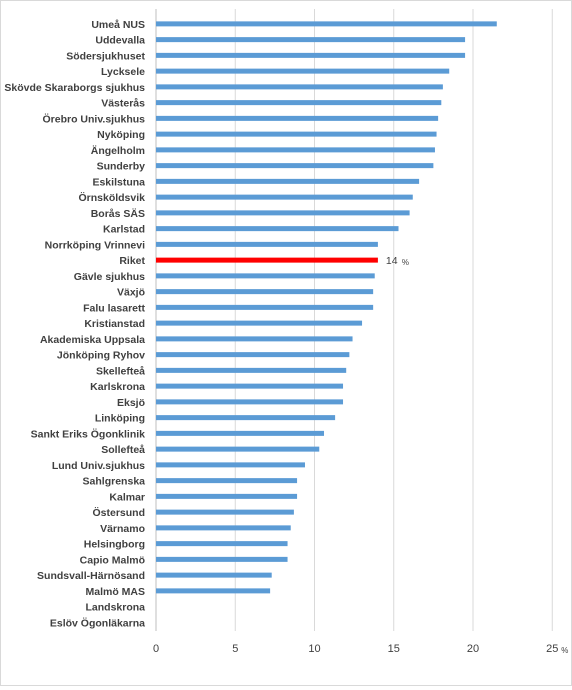  Describe the element at coordinates (112, 560) in the screenshot. I see `category-label: Capio Malmö` at that location.